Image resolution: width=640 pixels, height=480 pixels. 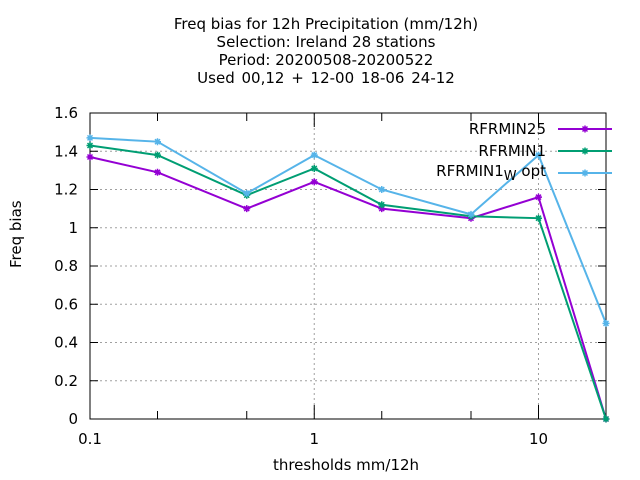 What do you see at coordinates (90, 439) in the screenshot?
I see `x-tick-label: 0.1` at bounding box center [90, 439].